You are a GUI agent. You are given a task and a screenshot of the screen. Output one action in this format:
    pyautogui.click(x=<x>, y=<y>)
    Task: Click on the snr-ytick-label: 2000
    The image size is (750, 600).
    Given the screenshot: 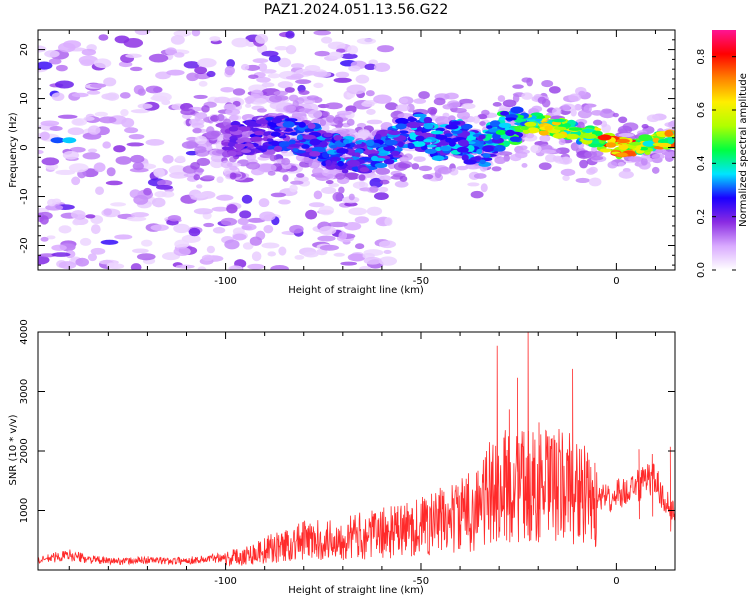 What is the action you would take?
    pyautogui.click(x=24, y=450)
    